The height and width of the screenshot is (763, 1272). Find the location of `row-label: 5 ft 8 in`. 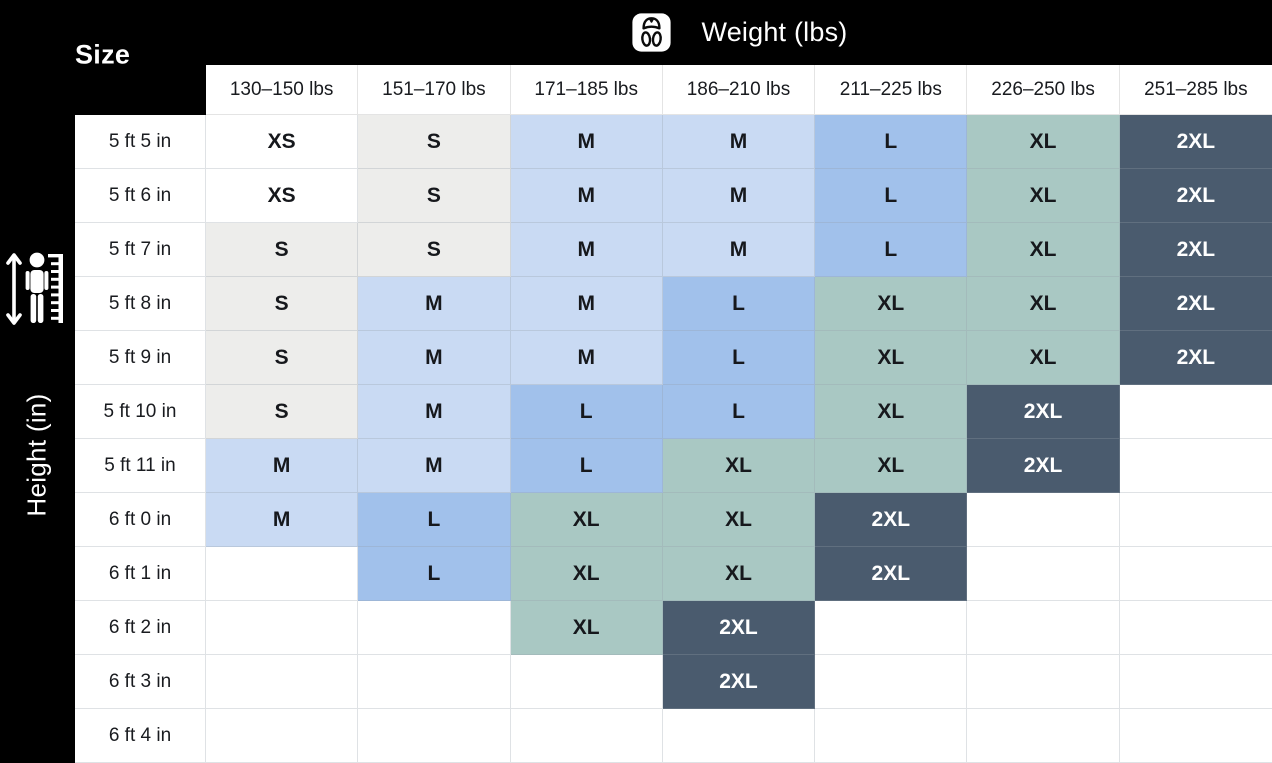

row-label: 5 ft 8 in is located at coordinates (140, 304).